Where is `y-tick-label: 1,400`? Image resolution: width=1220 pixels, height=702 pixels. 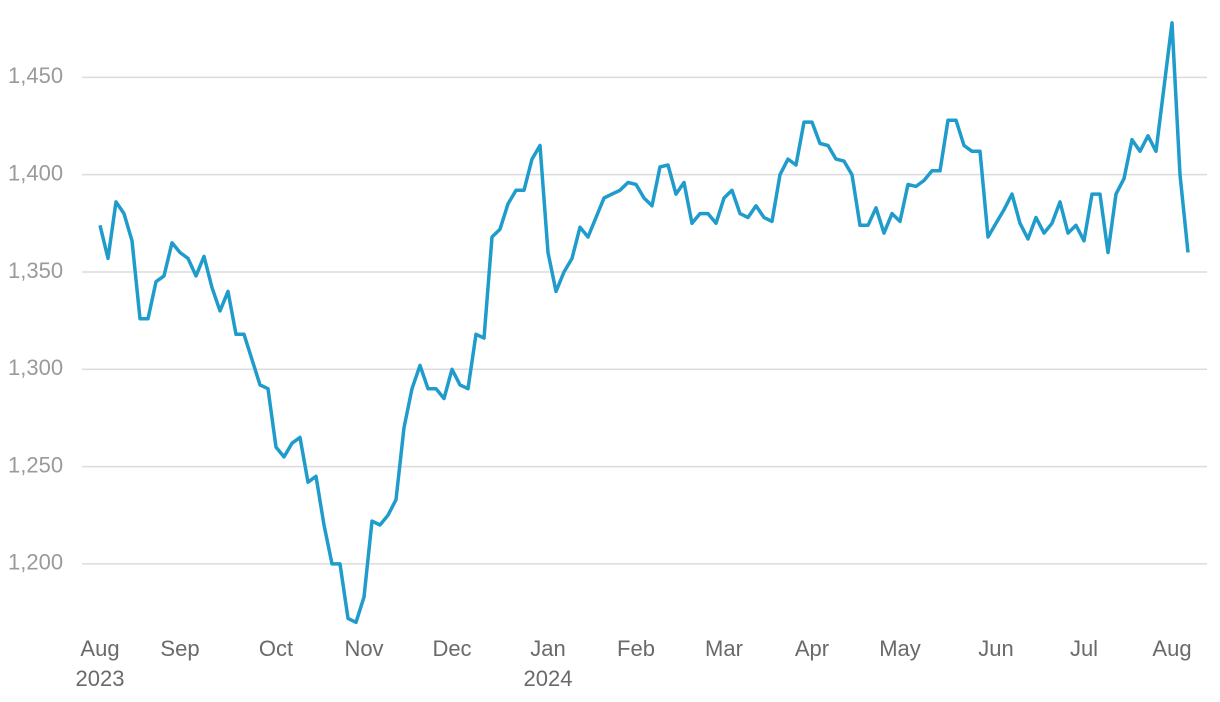 y-tick-label: 1,400 is located at coordinates (35, 172).